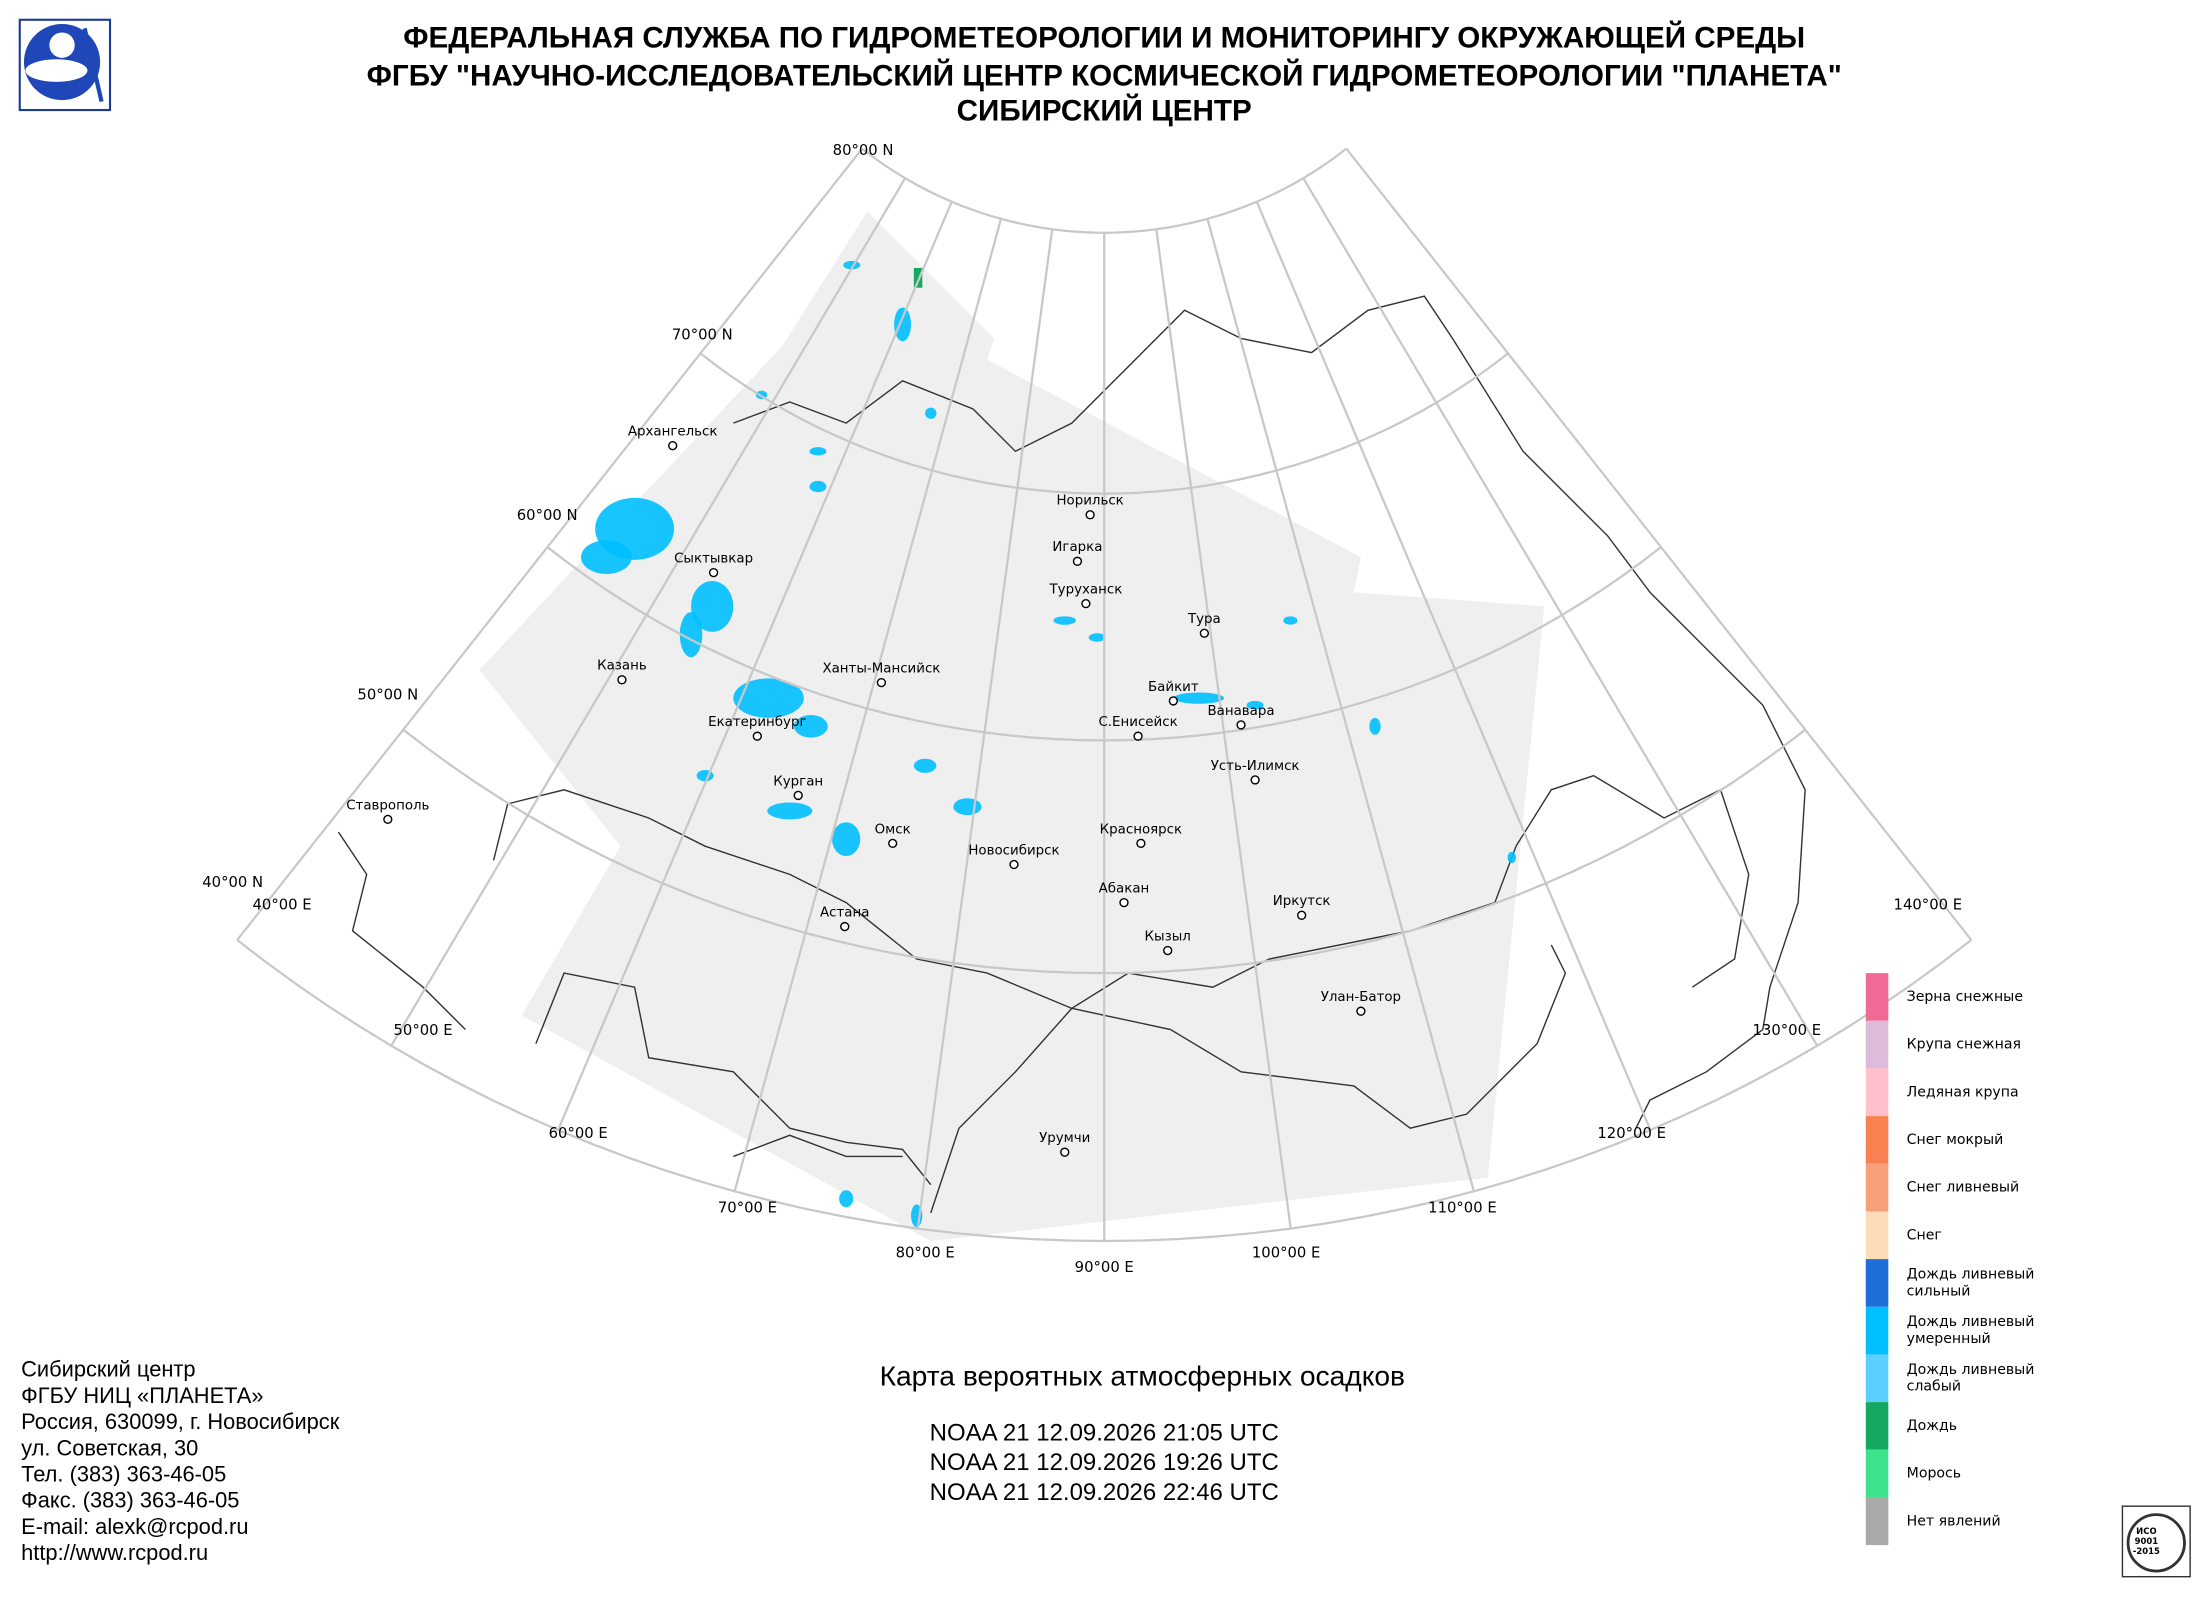 This screenshot has width=2200, height=1600. Describe the element at coordinates (747, 1208) in the screenshot. I see `lon-label: 70°00 E` at that location.